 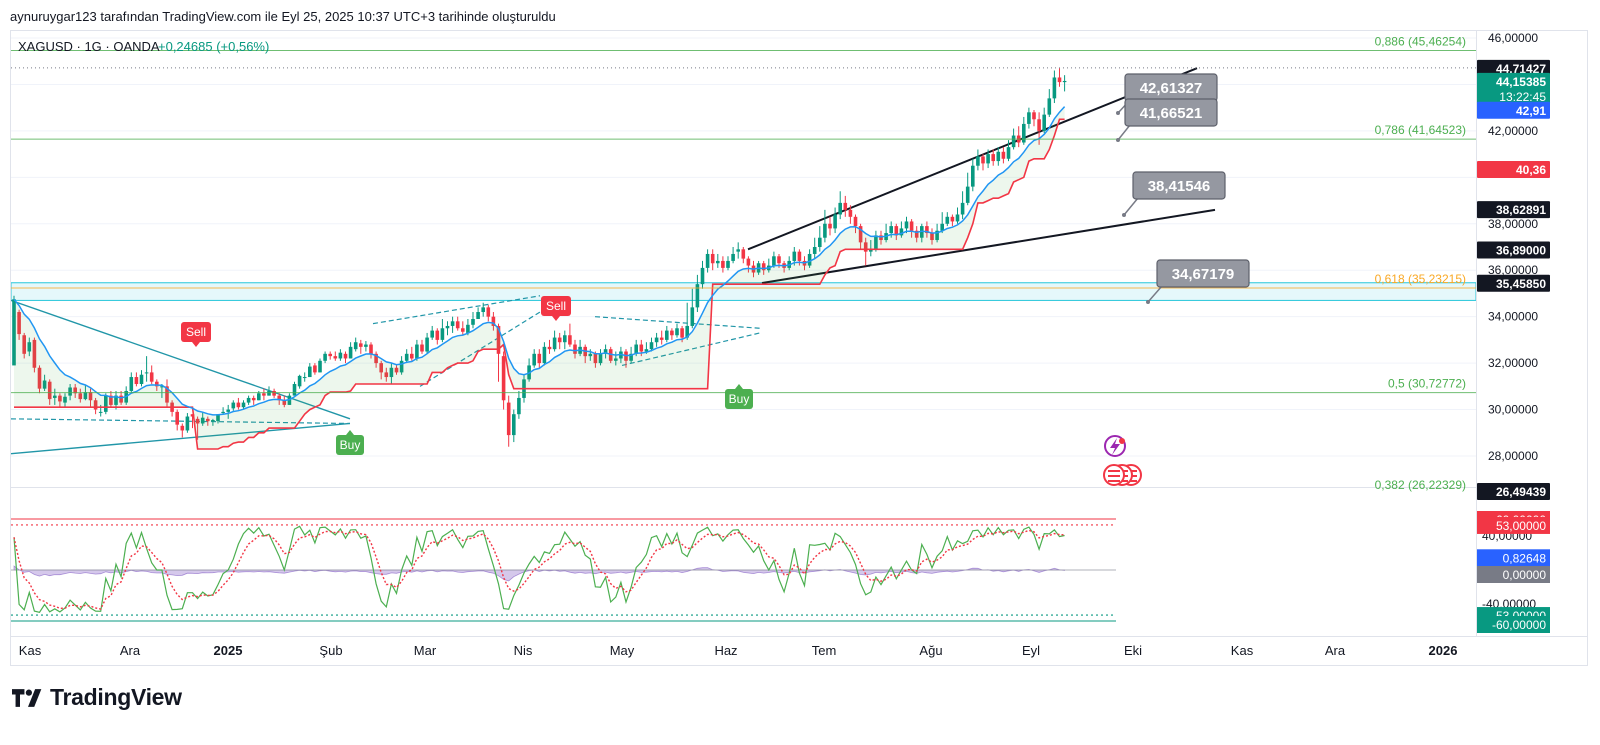 What do you see at coordinates (1513, 456) in the screenshot?
I see `price-tick-label: 28,00000` at bounding box center [1513, 456].